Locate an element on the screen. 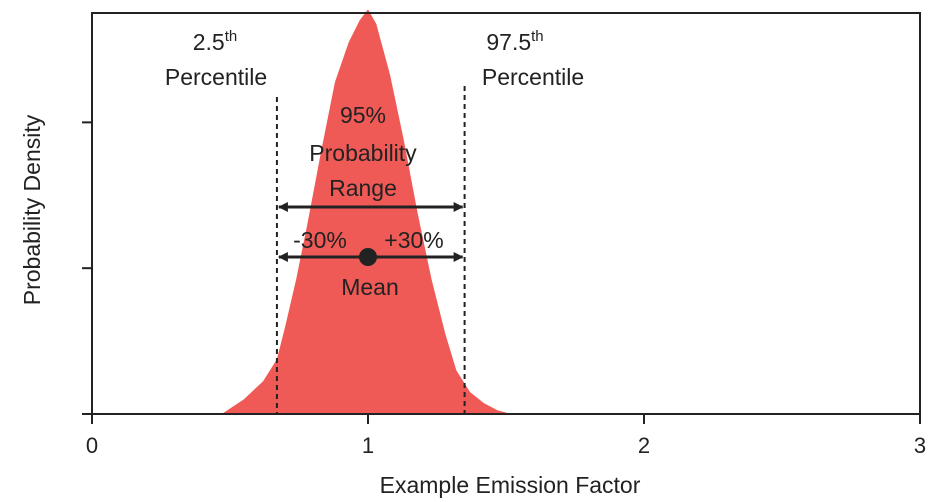 Image resolution: width=929 pixels, height=502 pixels. plus-30-label: +30% is located at coordinates (413, 240).